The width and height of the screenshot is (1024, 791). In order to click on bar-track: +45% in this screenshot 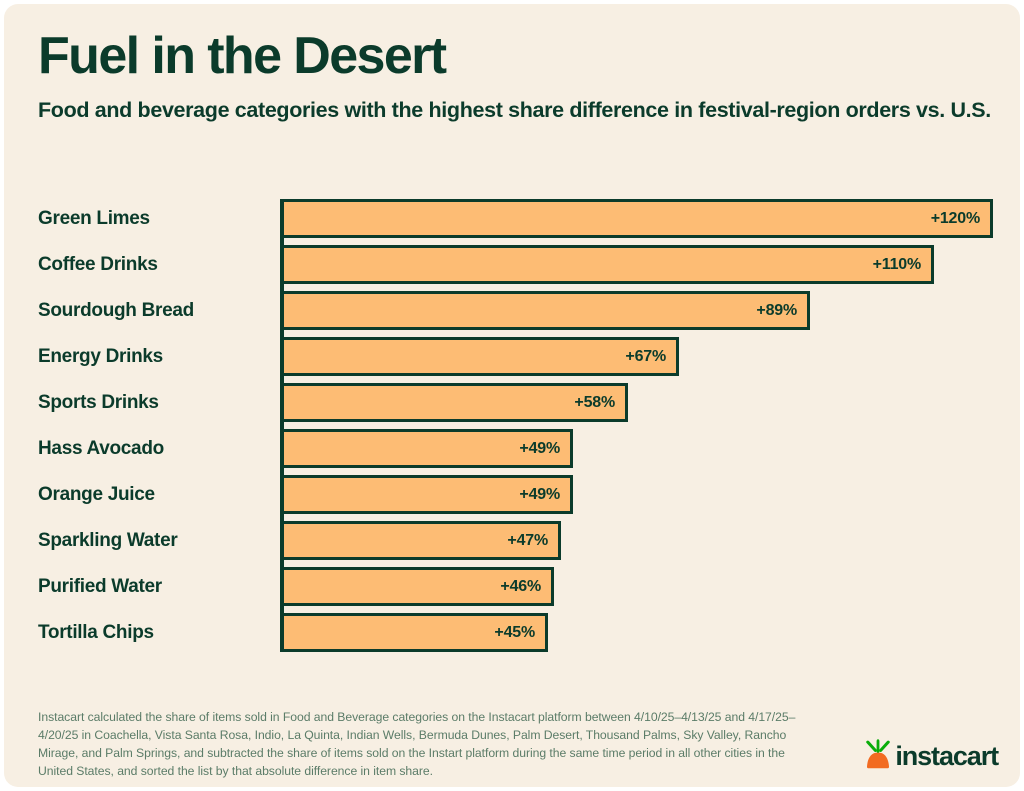, I will do `click(639, 632)`.